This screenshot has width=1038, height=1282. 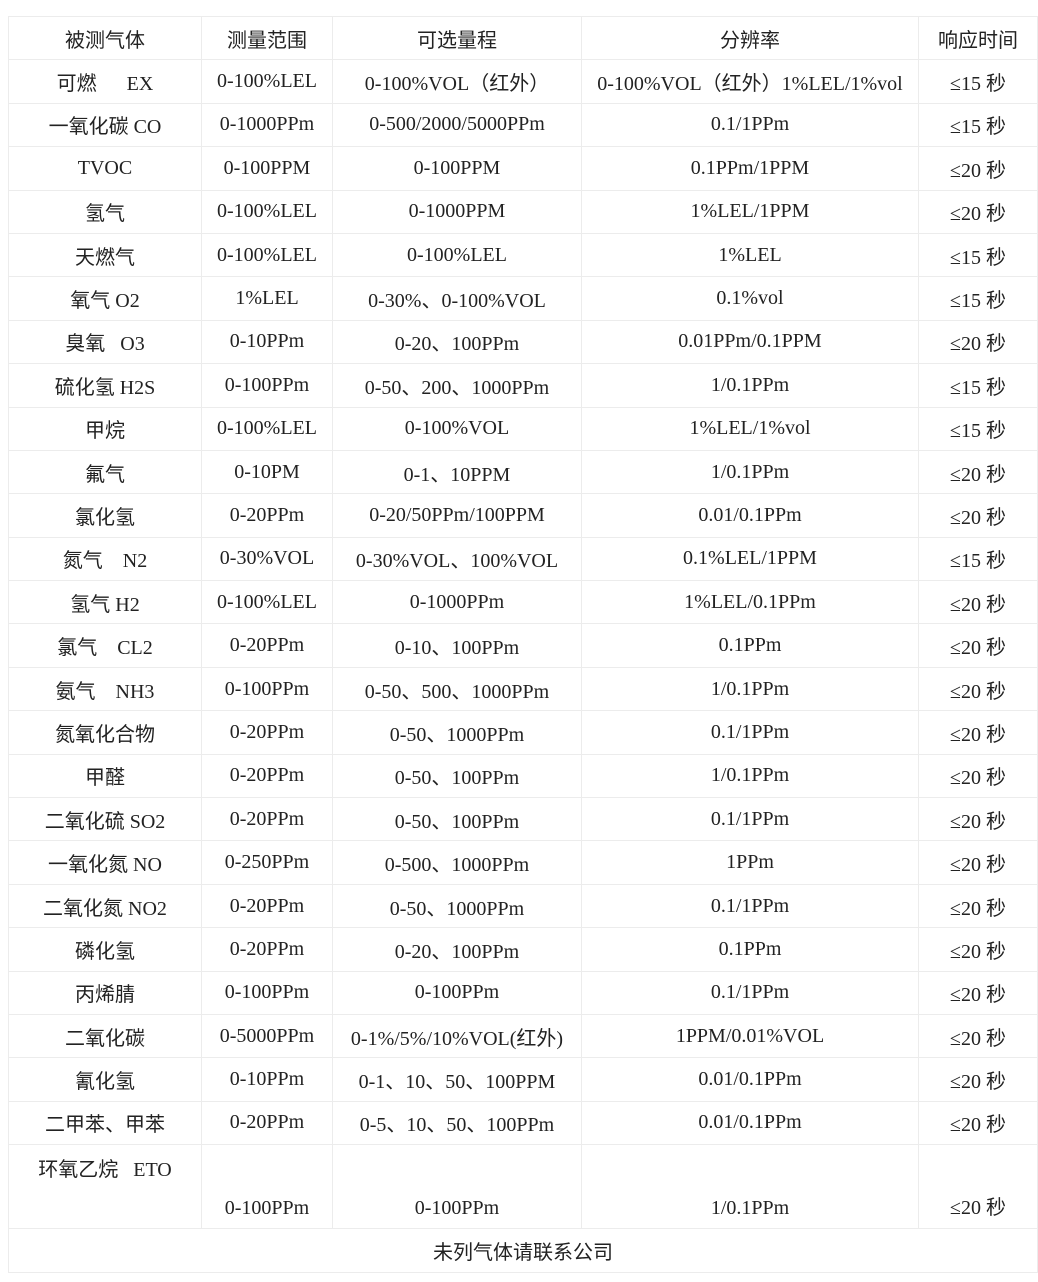 What do you see at coordinates (750, 168) in the screenshot?
I see `cell-resolution: 0.1PPm/1PPM` at bounding box center [750, 168].